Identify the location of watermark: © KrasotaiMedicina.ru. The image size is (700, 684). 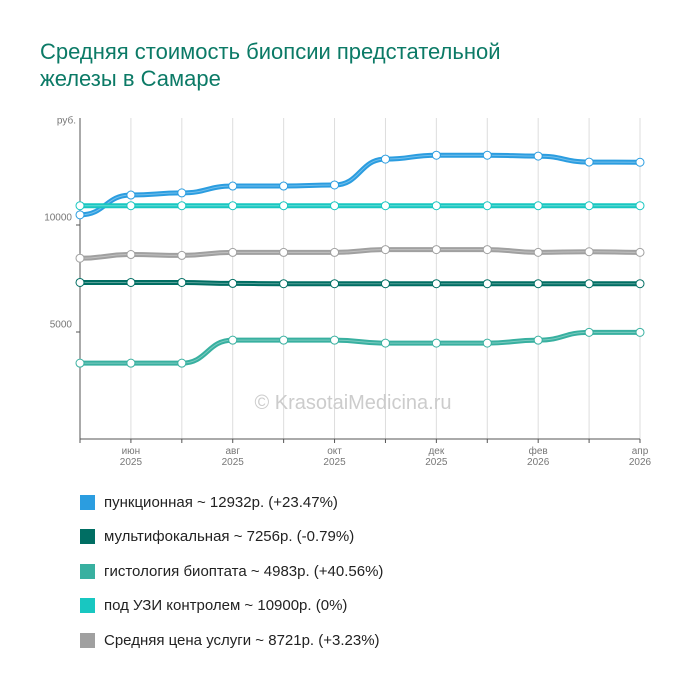
(352, 403).